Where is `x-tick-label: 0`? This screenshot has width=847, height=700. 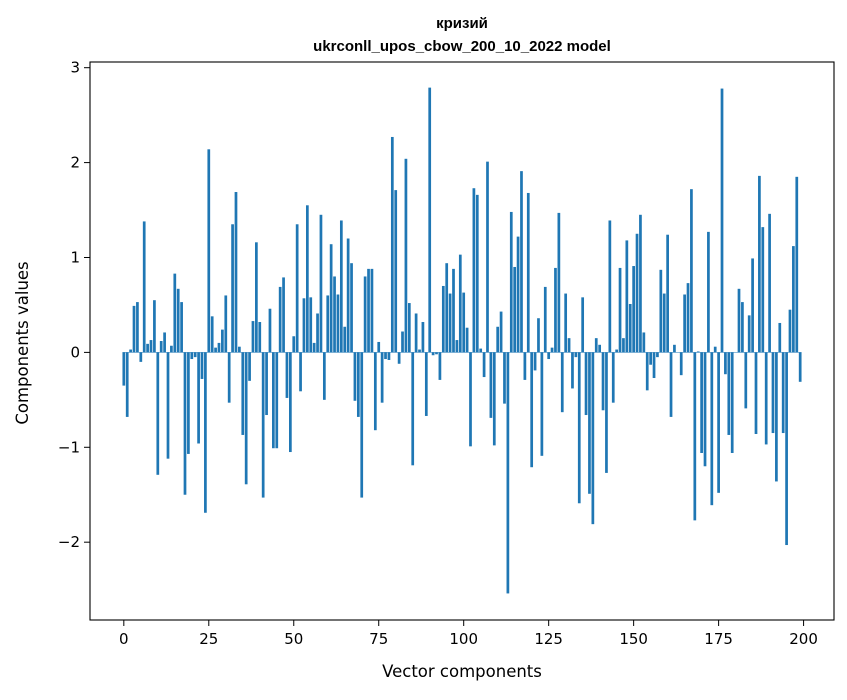 x-tick-label: 0 is located at coordinates (124, 639).